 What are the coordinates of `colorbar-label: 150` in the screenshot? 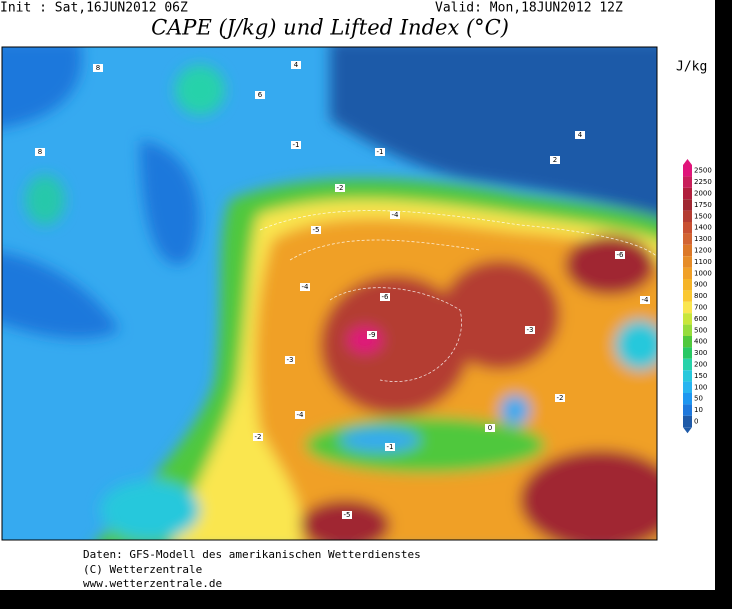 It's located at (700, 376).